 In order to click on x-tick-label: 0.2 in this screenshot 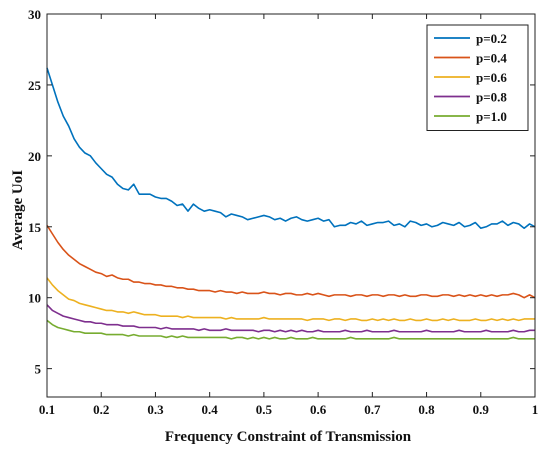, I will do `click(101, 409)`.